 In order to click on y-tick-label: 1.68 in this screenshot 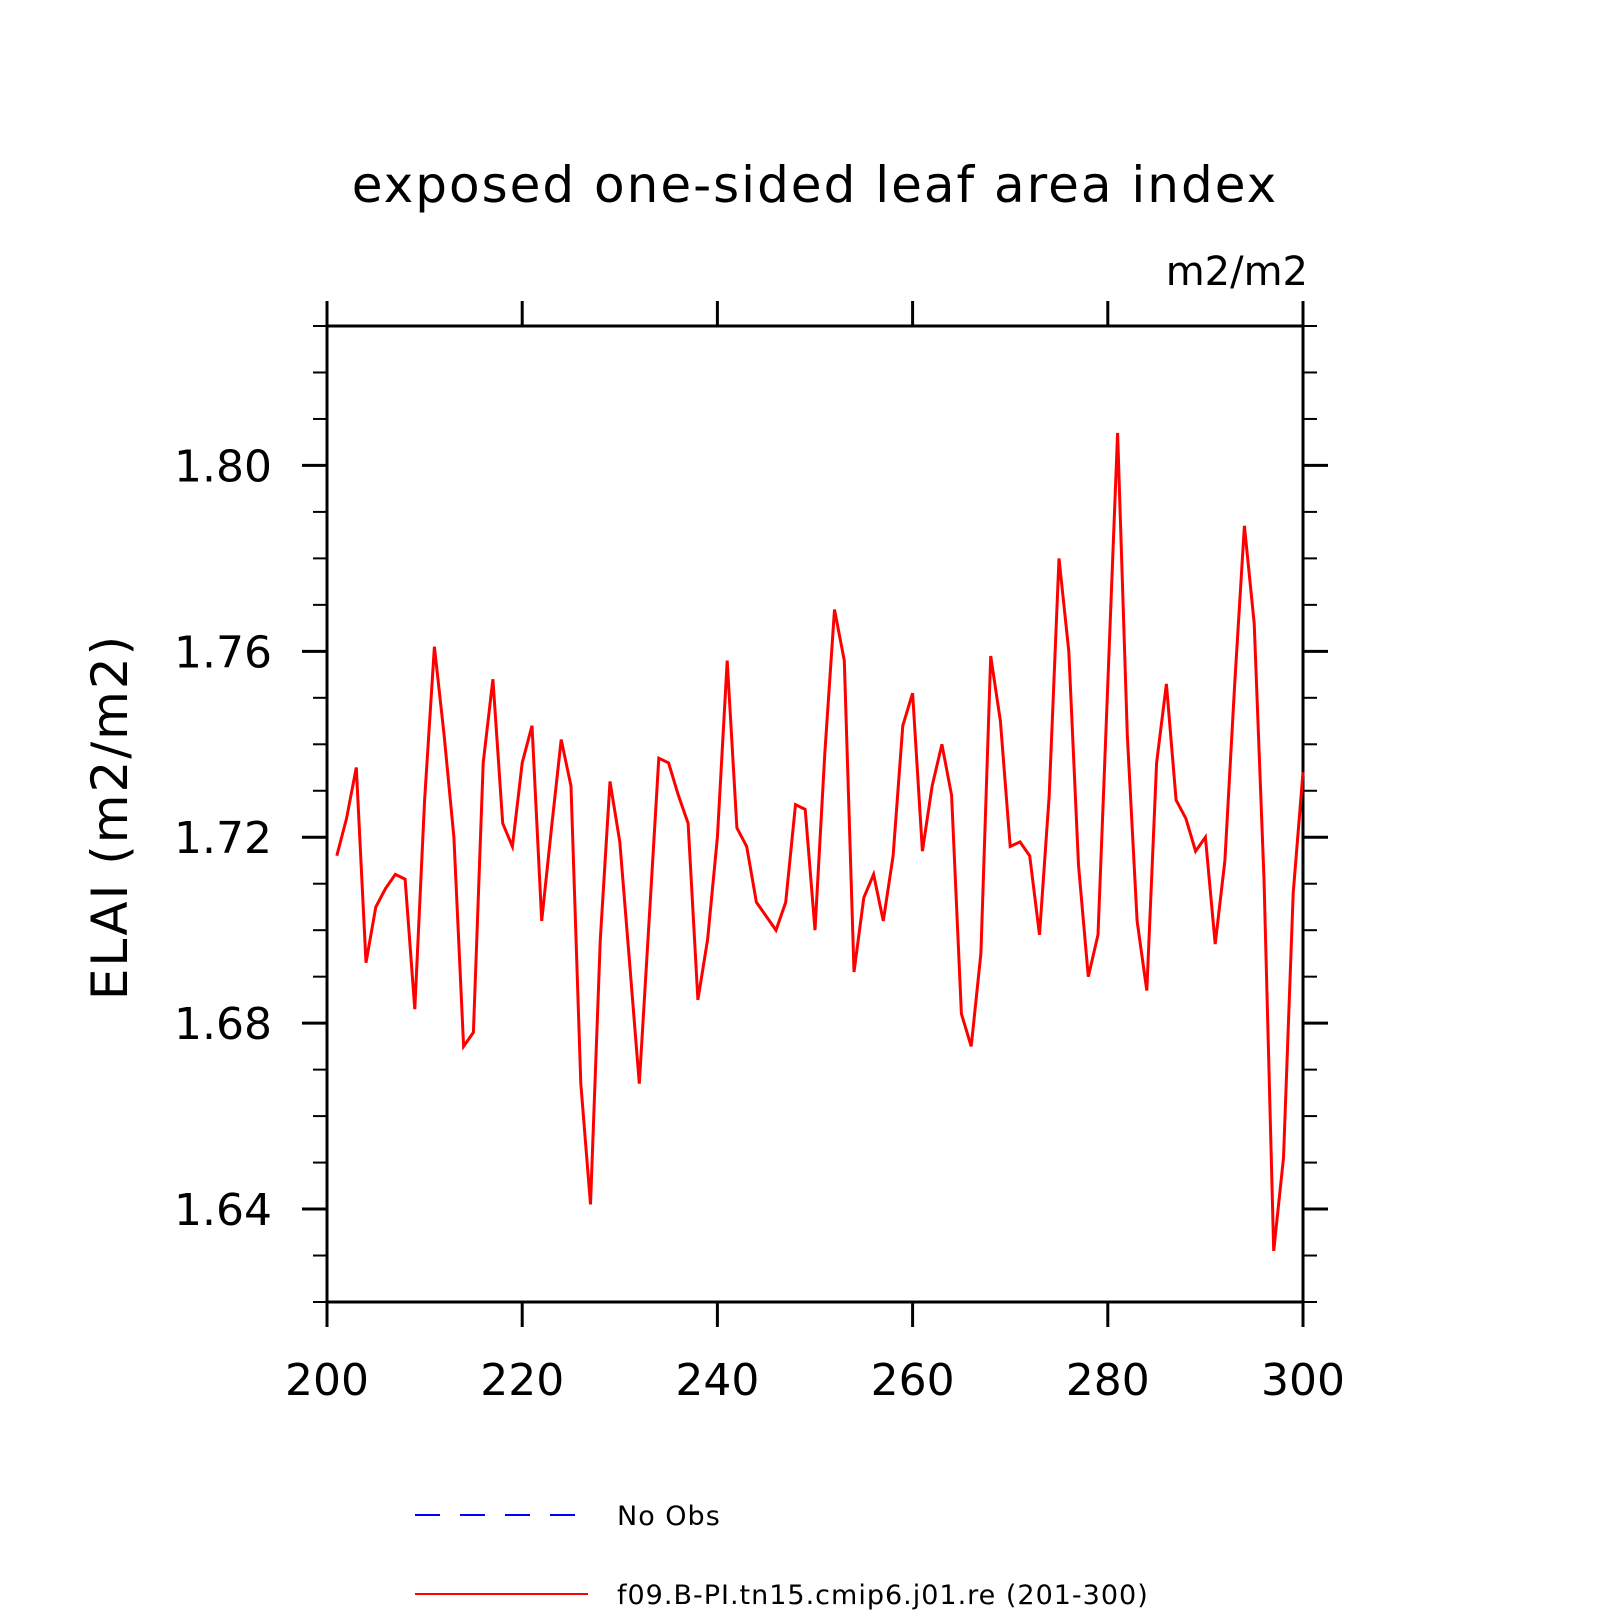, I will do `click(223, 1024)`.